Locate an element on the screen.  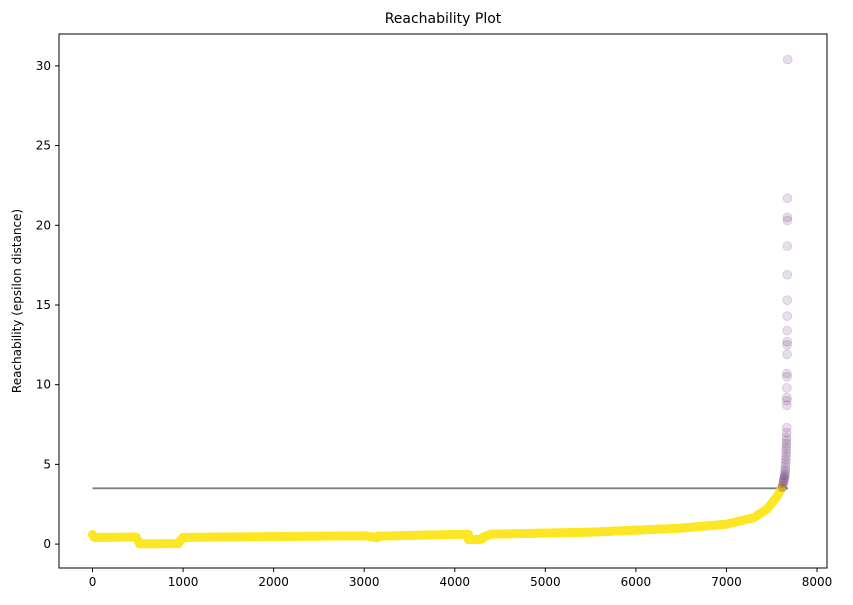
x-axis: 0 1000 2000 3000 4000 5000 6000 7000 8000 is located at coordinates (461, 578).